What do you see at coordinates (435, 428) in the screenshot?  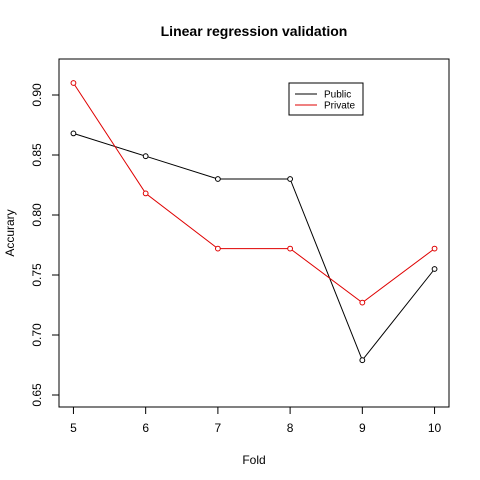 I see `x-tick-label: 10` at bounding box center [435, 428].